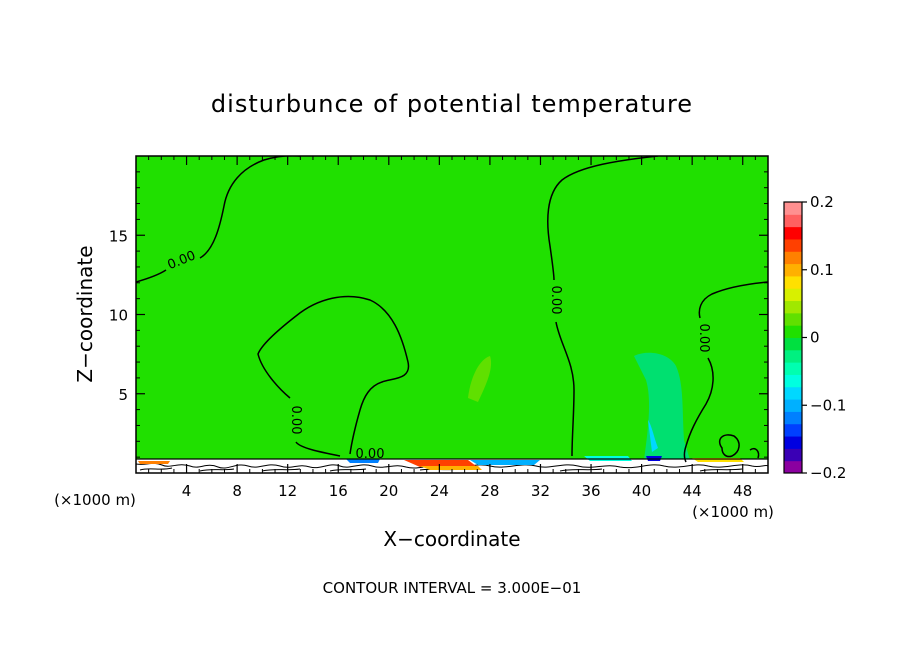 The width and height of the screenshot is (904, 654). What do you see at coordinates (641, 491) in the screenshot?
I see `x-tick-label: 40` at bounding box center [641, 491].